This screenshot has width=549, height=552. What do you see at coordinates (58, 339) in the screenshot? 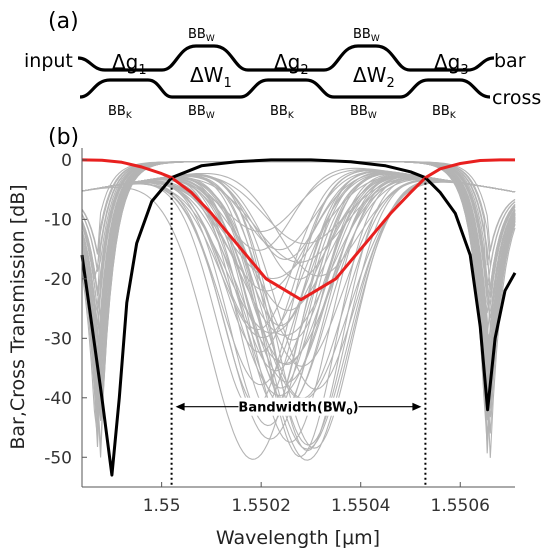
I see `y-tick-label: -30` at bounding box center [58, 339].